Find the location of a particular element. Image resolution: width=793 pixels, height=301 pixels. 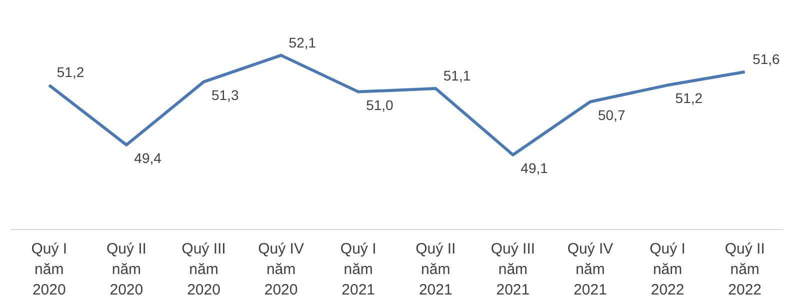

data-label: 52,1 is located at coordinates (302, 42).